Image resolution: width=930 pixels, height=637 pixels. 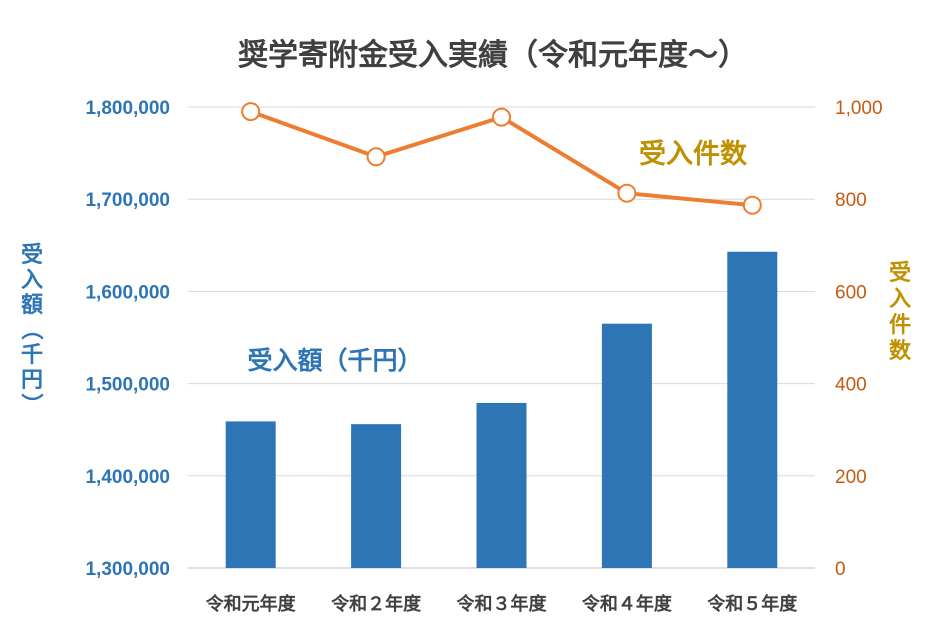 I want to click on y-axis-right: 0 200 400 600 800 1,000, so click(x=859, y=339).